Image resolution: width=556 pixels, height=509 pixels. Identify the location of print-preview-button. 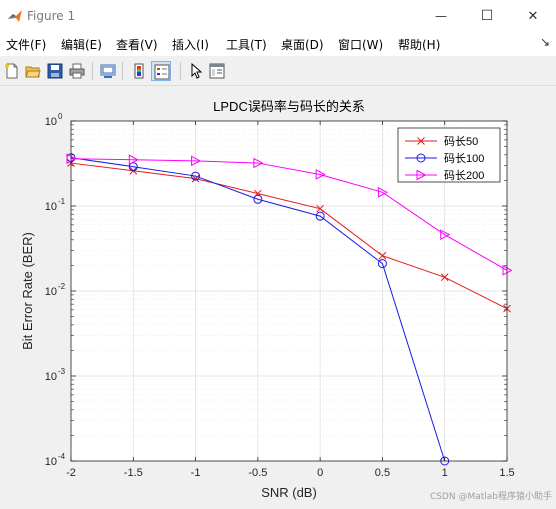
(108, 71).